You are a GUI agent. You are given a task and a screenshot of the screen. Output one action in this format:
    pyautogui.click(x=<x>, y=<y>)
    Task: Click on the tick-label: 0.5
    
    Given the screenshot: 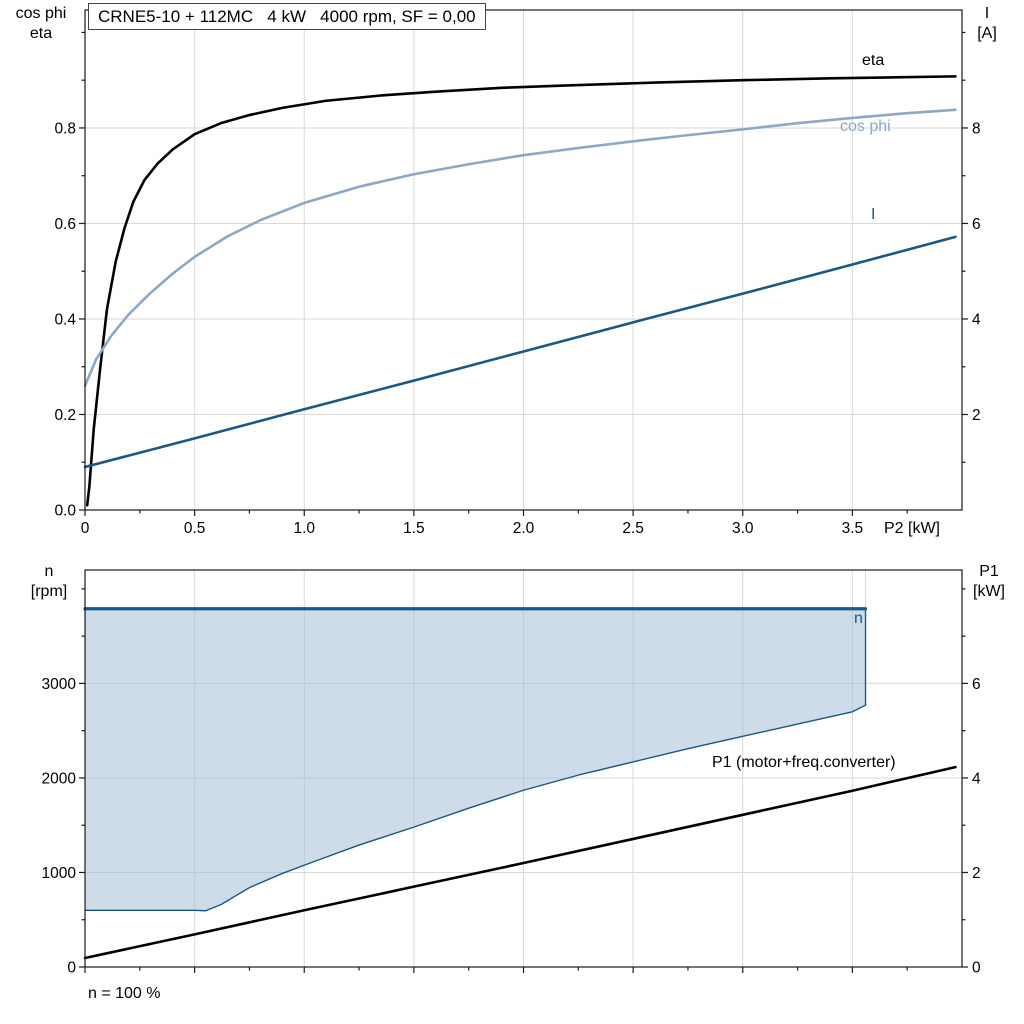 What is the action you would take?
    pyautogui.click(x=195, y=528)
    